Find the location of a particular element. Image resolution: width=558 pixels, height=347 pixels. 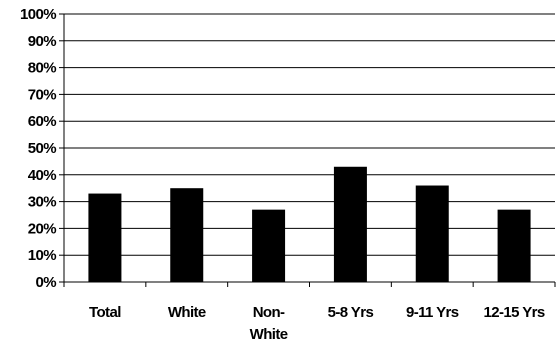

x-category-label: Total is located at coordinates (105, 312).